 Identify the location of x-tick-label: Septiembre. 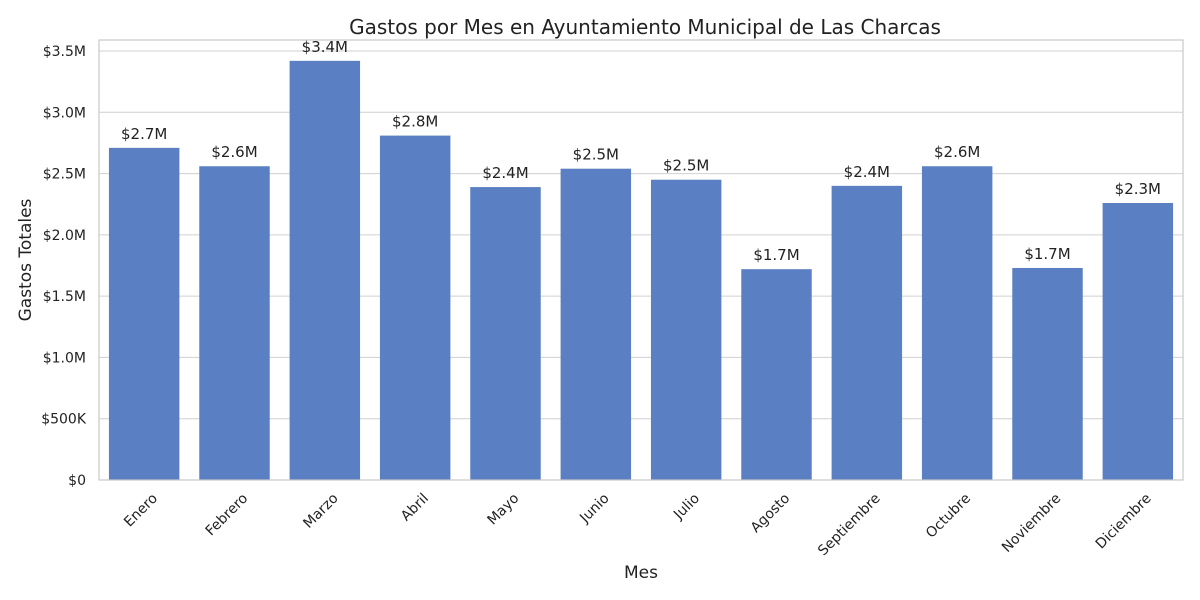
(849, 525).